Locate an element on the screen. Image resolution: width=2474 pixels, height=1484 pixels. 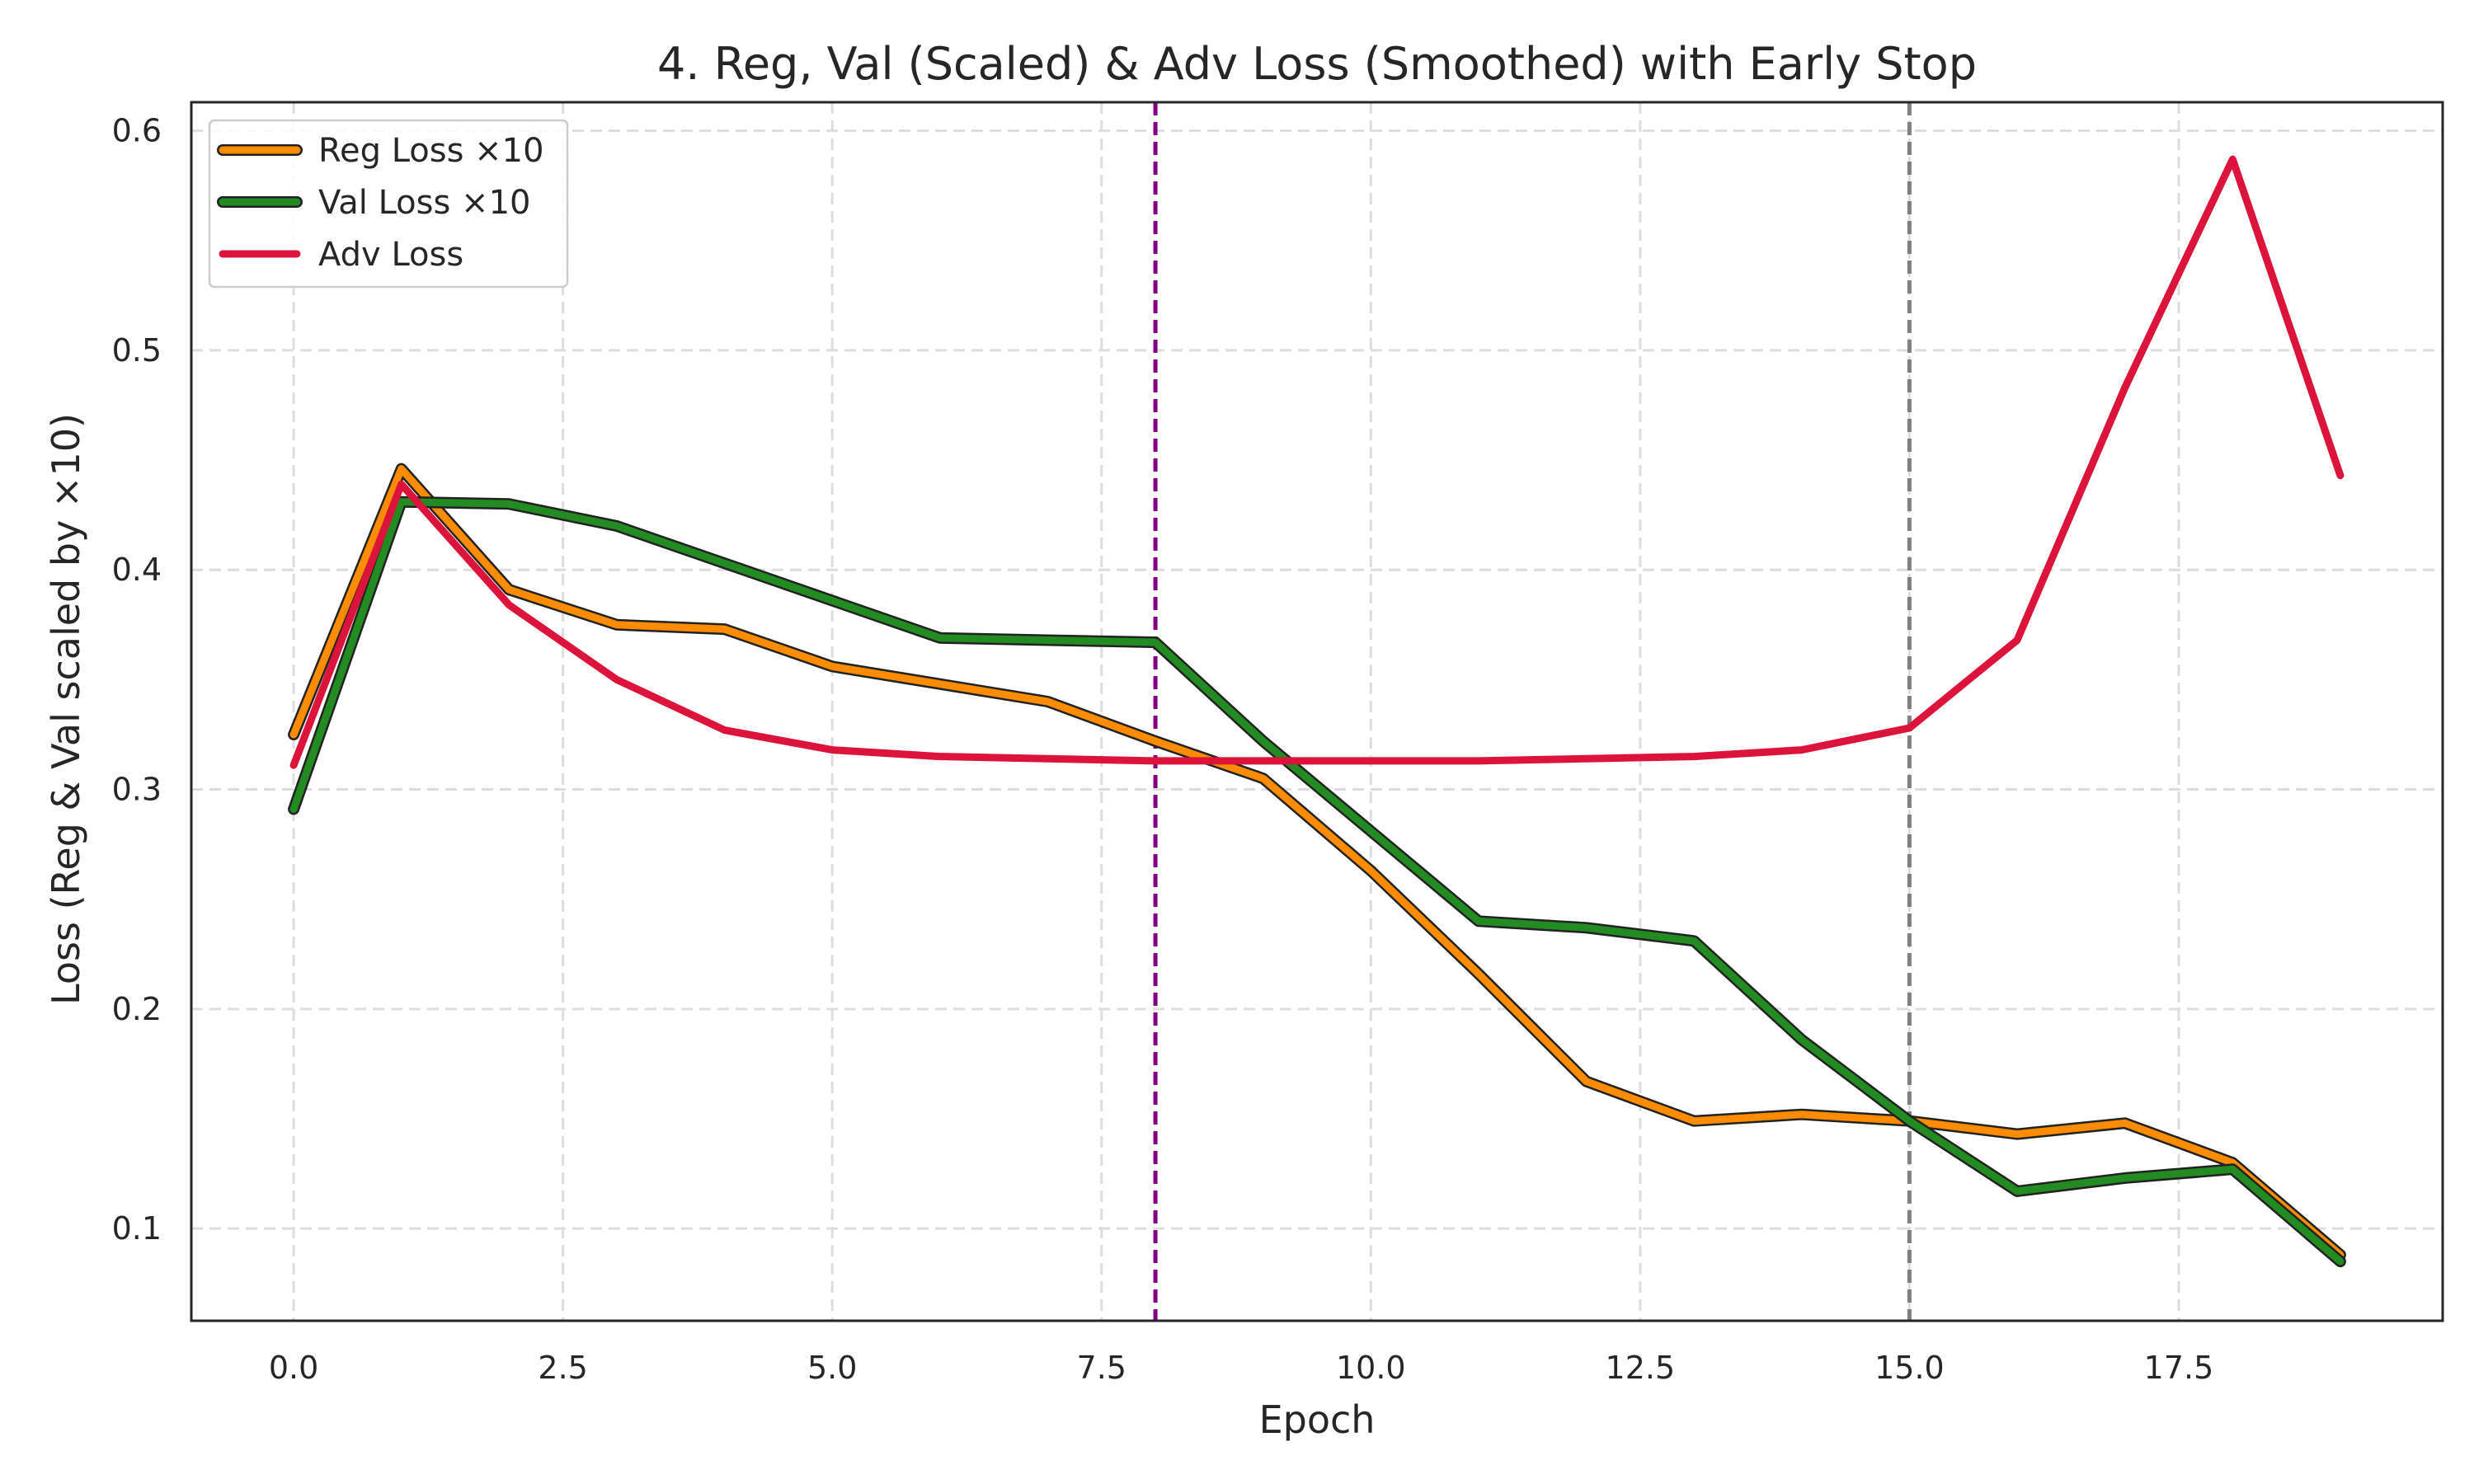
y-tick-label: 0.2 is located at coordinates (137, 1009).